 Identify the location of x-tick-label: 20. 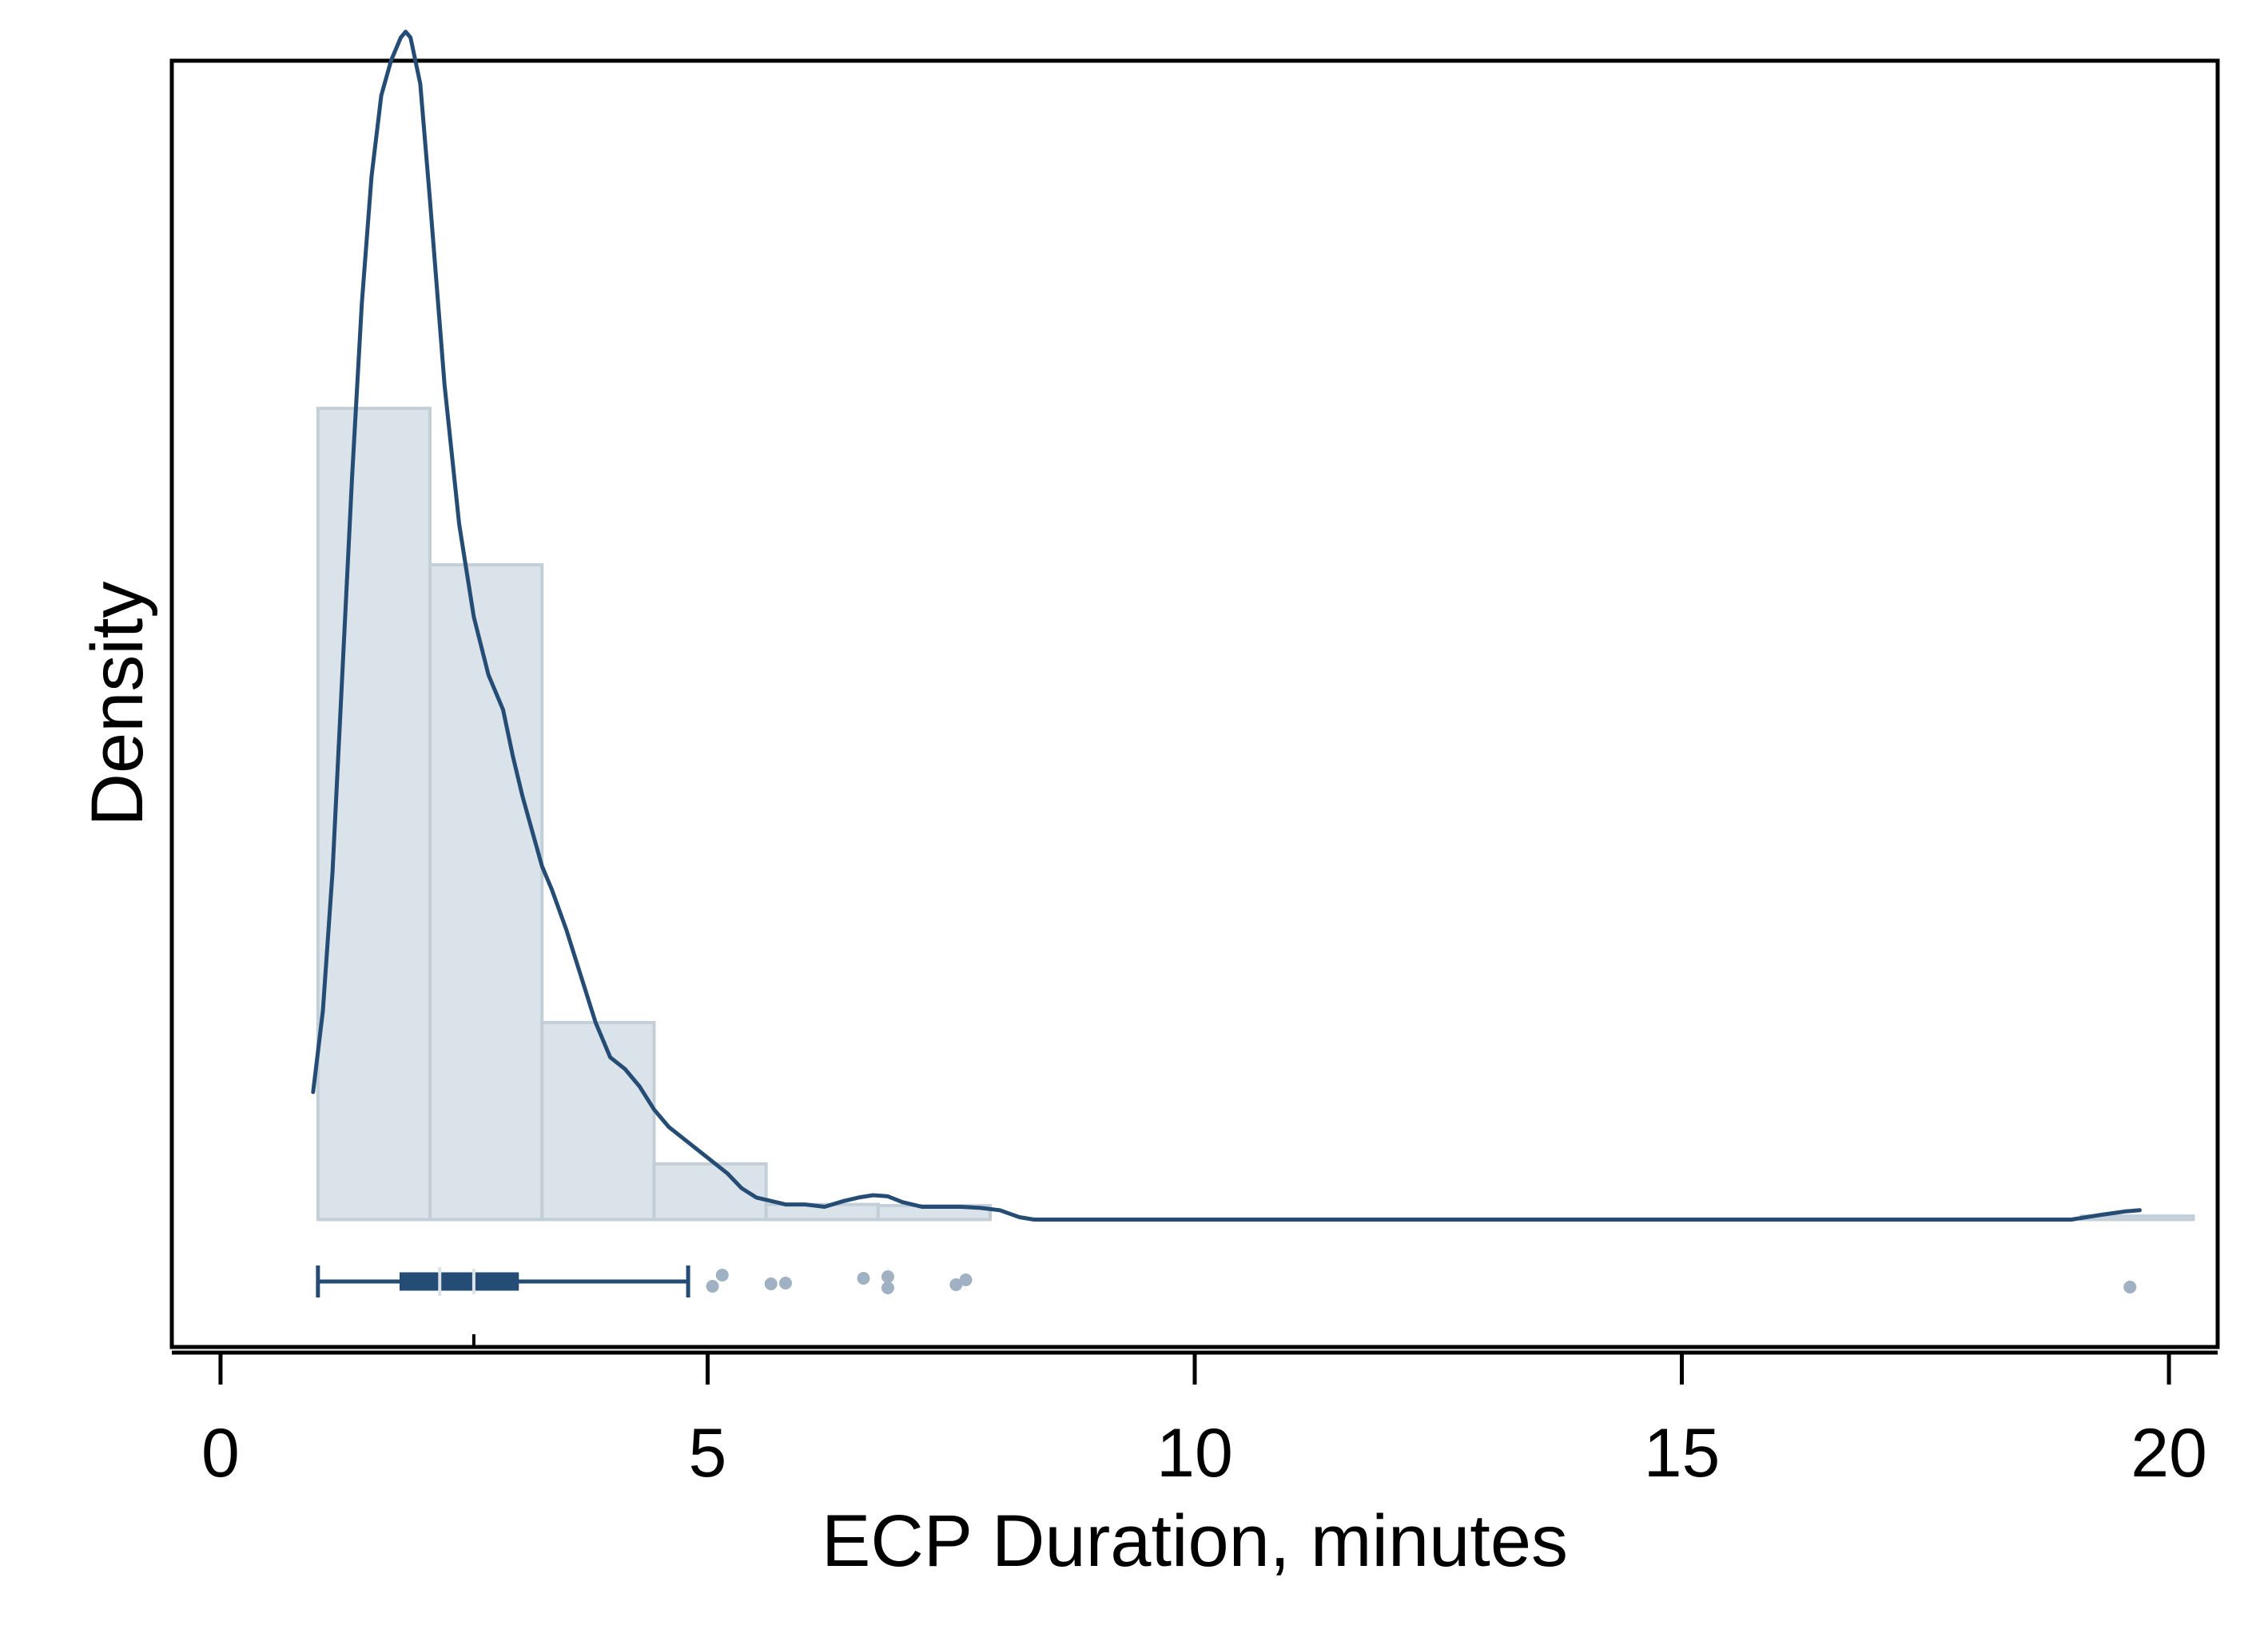
(2169, 1453).